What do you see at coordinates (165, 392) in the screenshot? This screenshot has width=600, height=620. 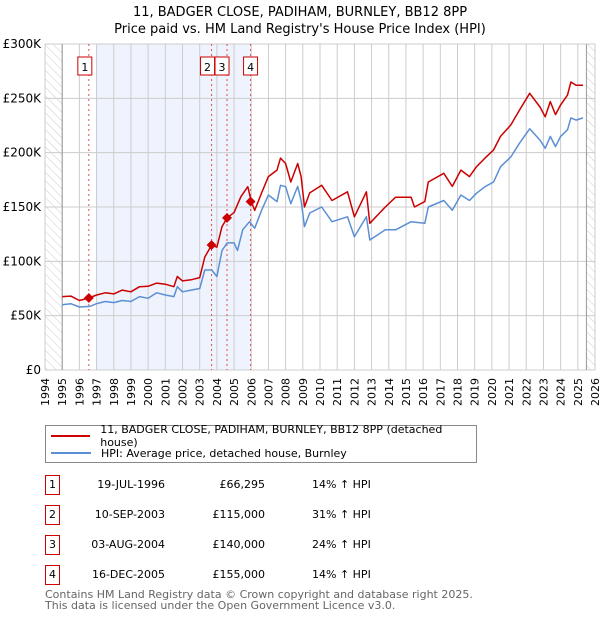 I see `x-tick-label: 2001` at bounding box center [165, 392].